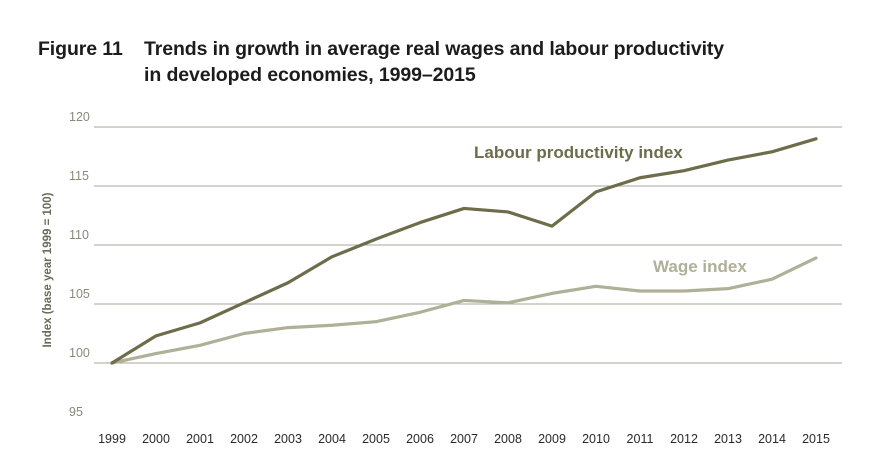  What do you see at coordinates (244, 439) in the screenshot?
I see `x-tick-label: 2002` at bounding box center [244, 439].